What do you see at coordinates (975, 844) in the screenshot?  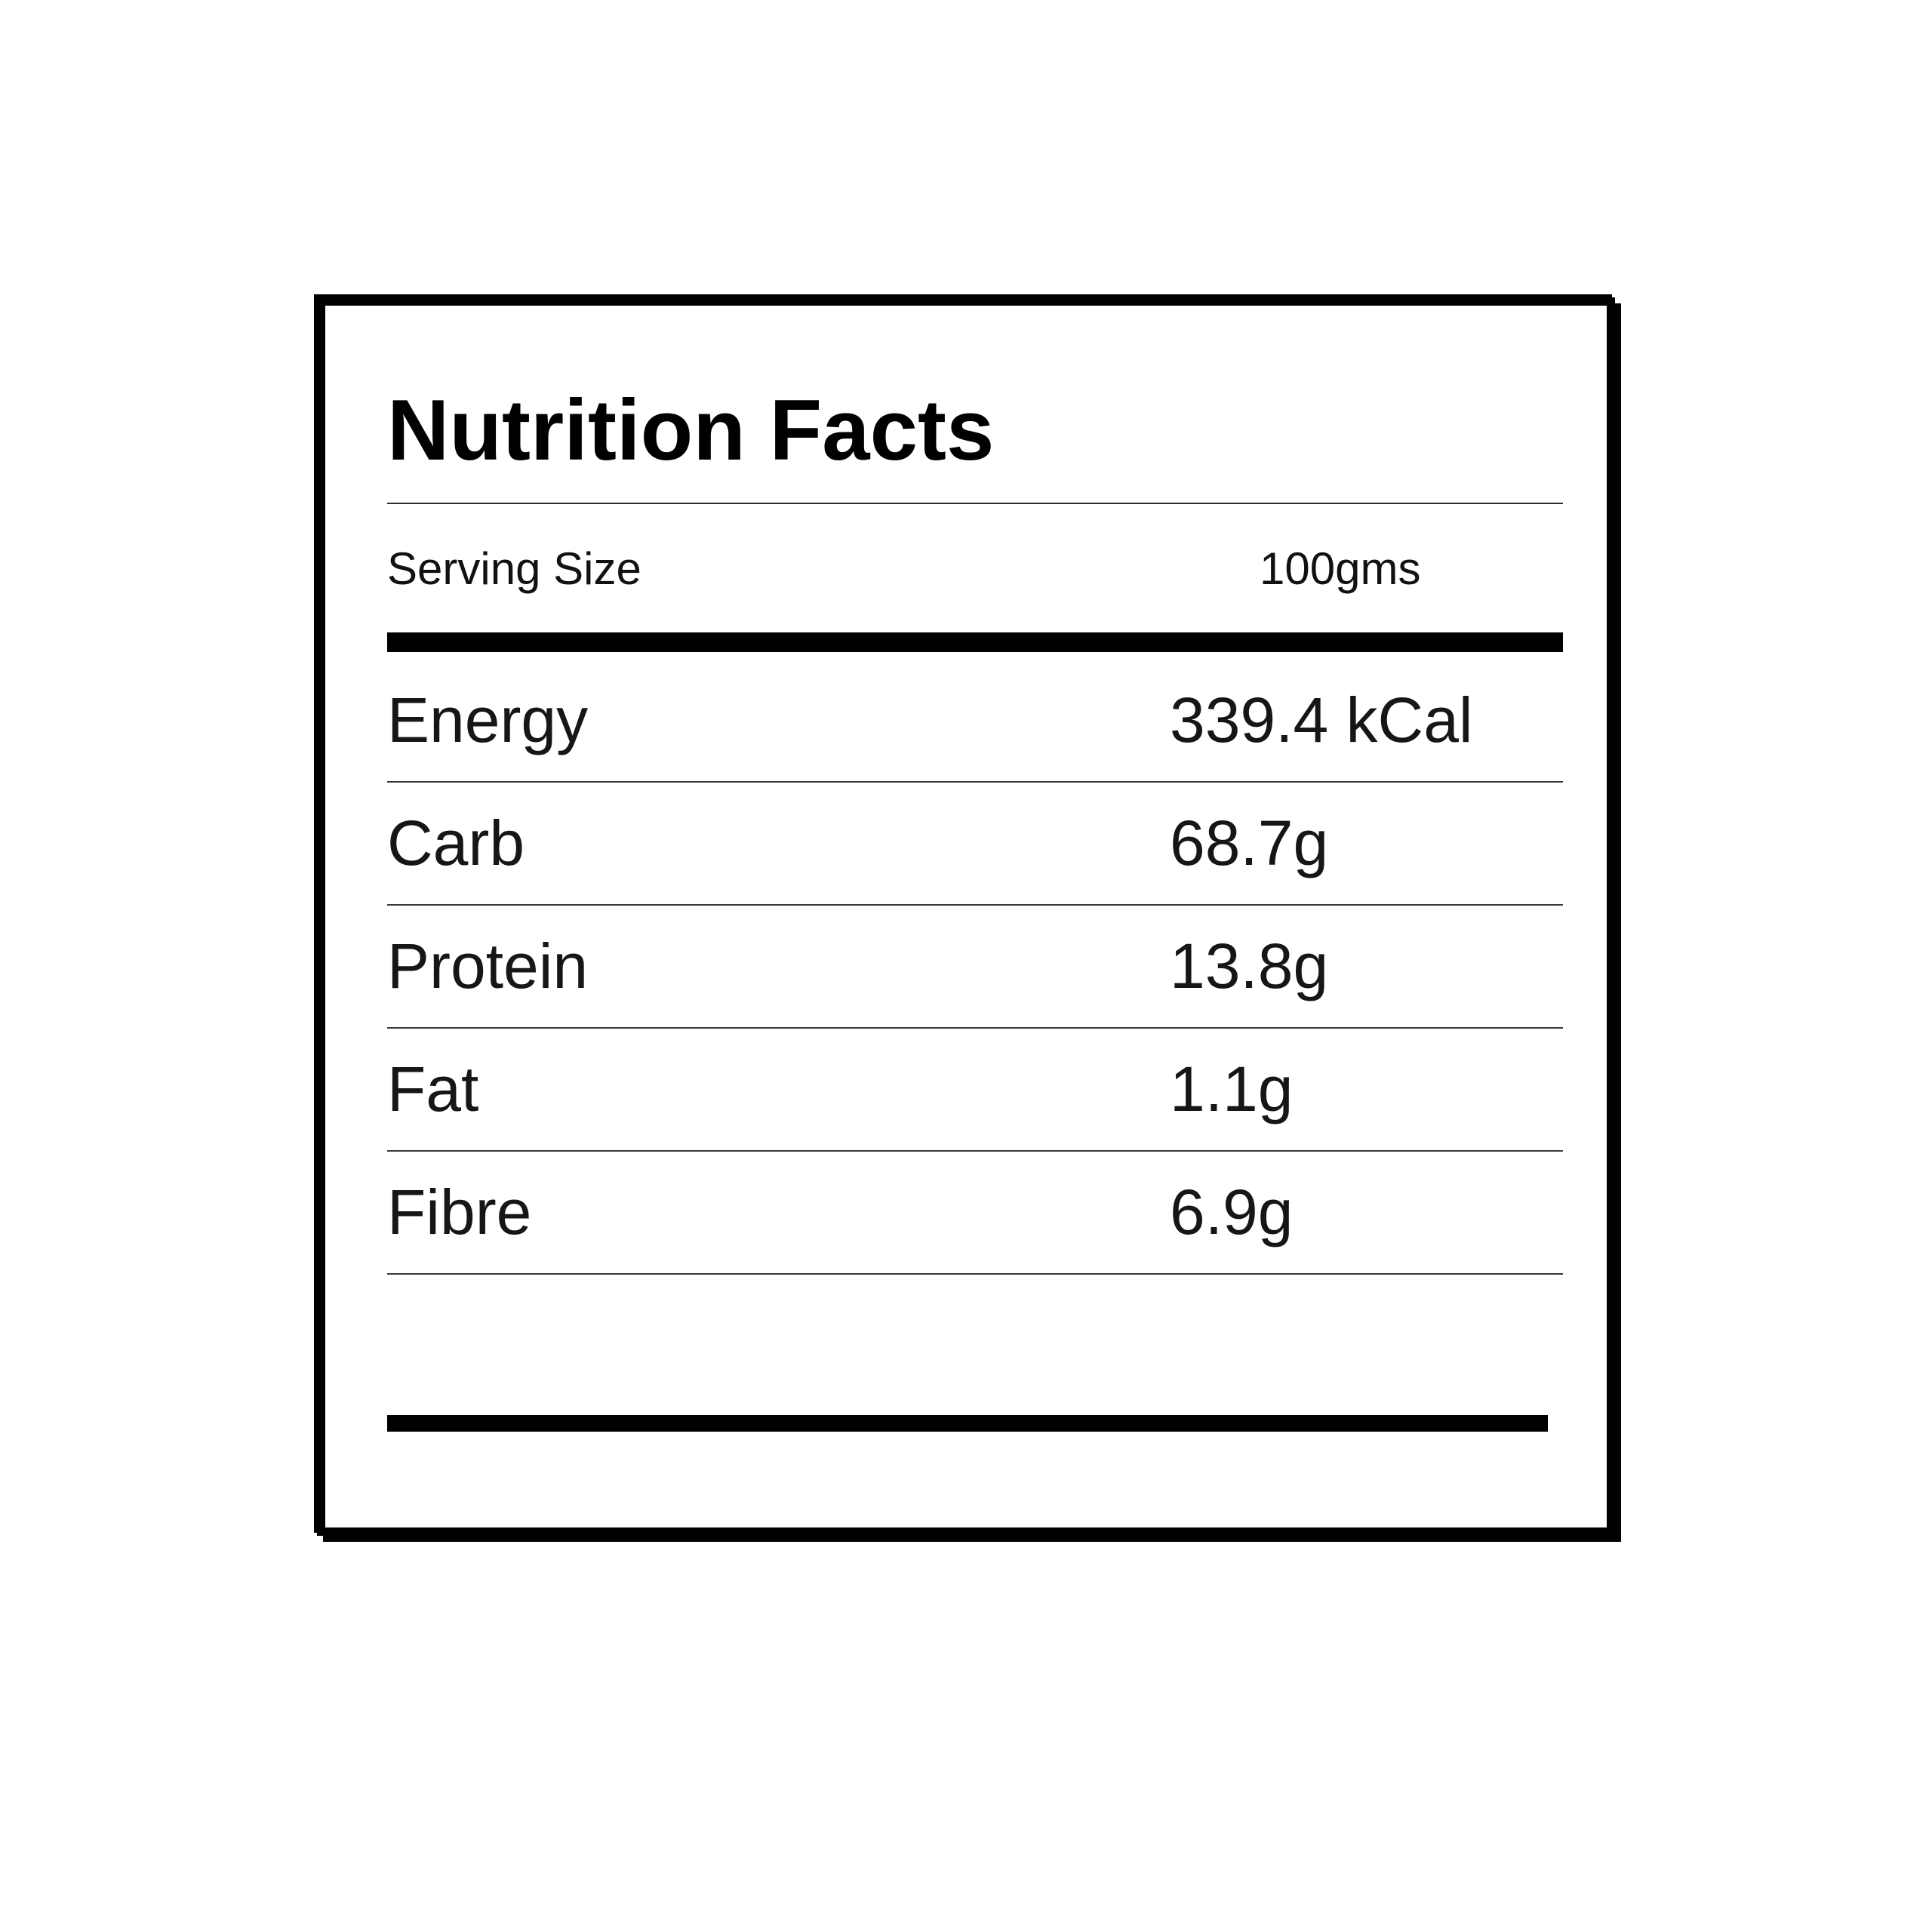 I see `table-row-carb: Carb 68.7g` at bounding box center [975, 844].